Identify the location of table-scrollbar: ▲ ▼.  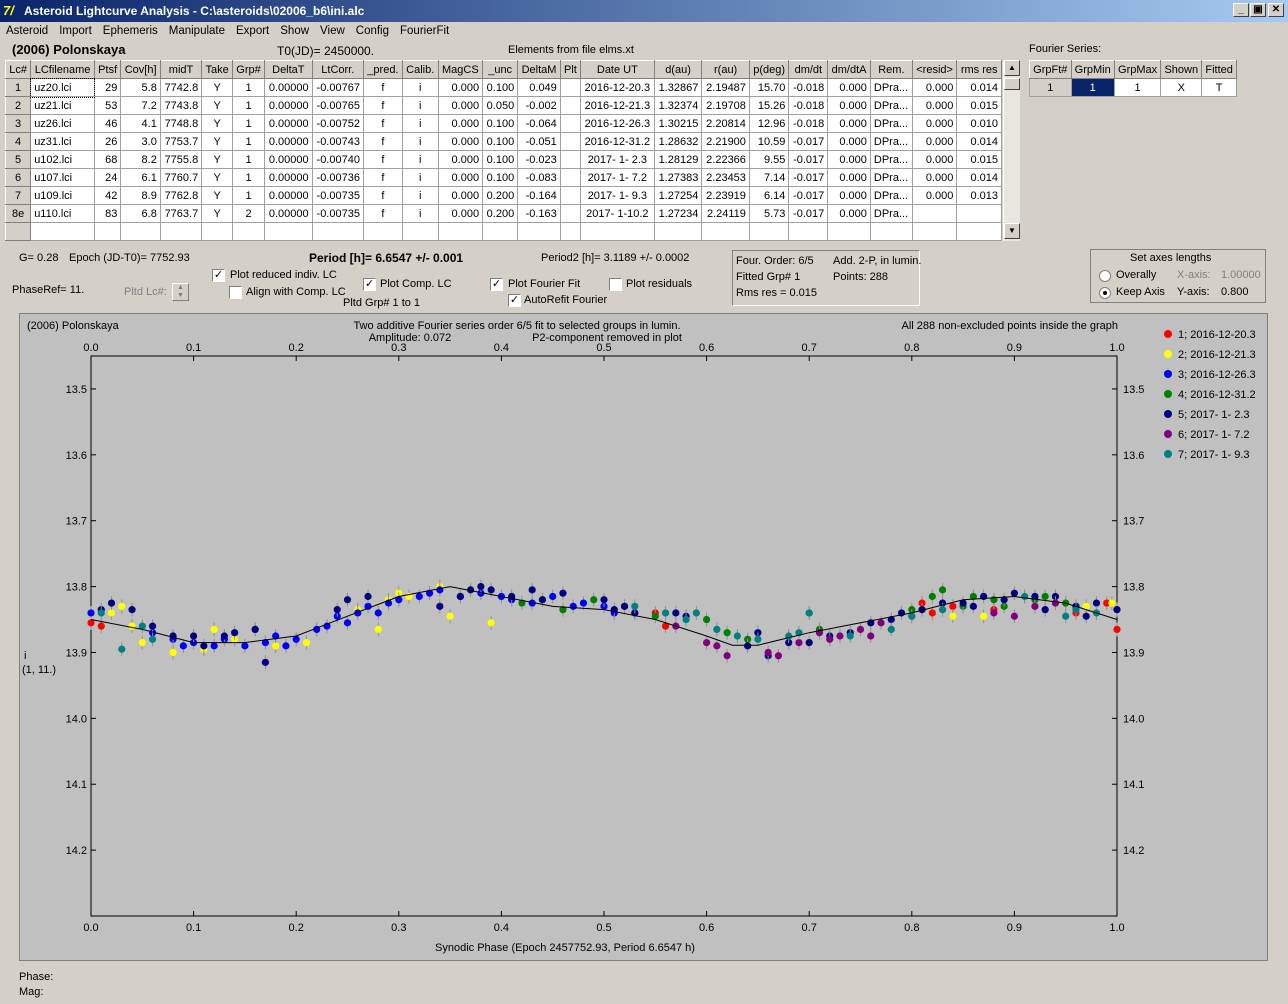
(1011, 150).